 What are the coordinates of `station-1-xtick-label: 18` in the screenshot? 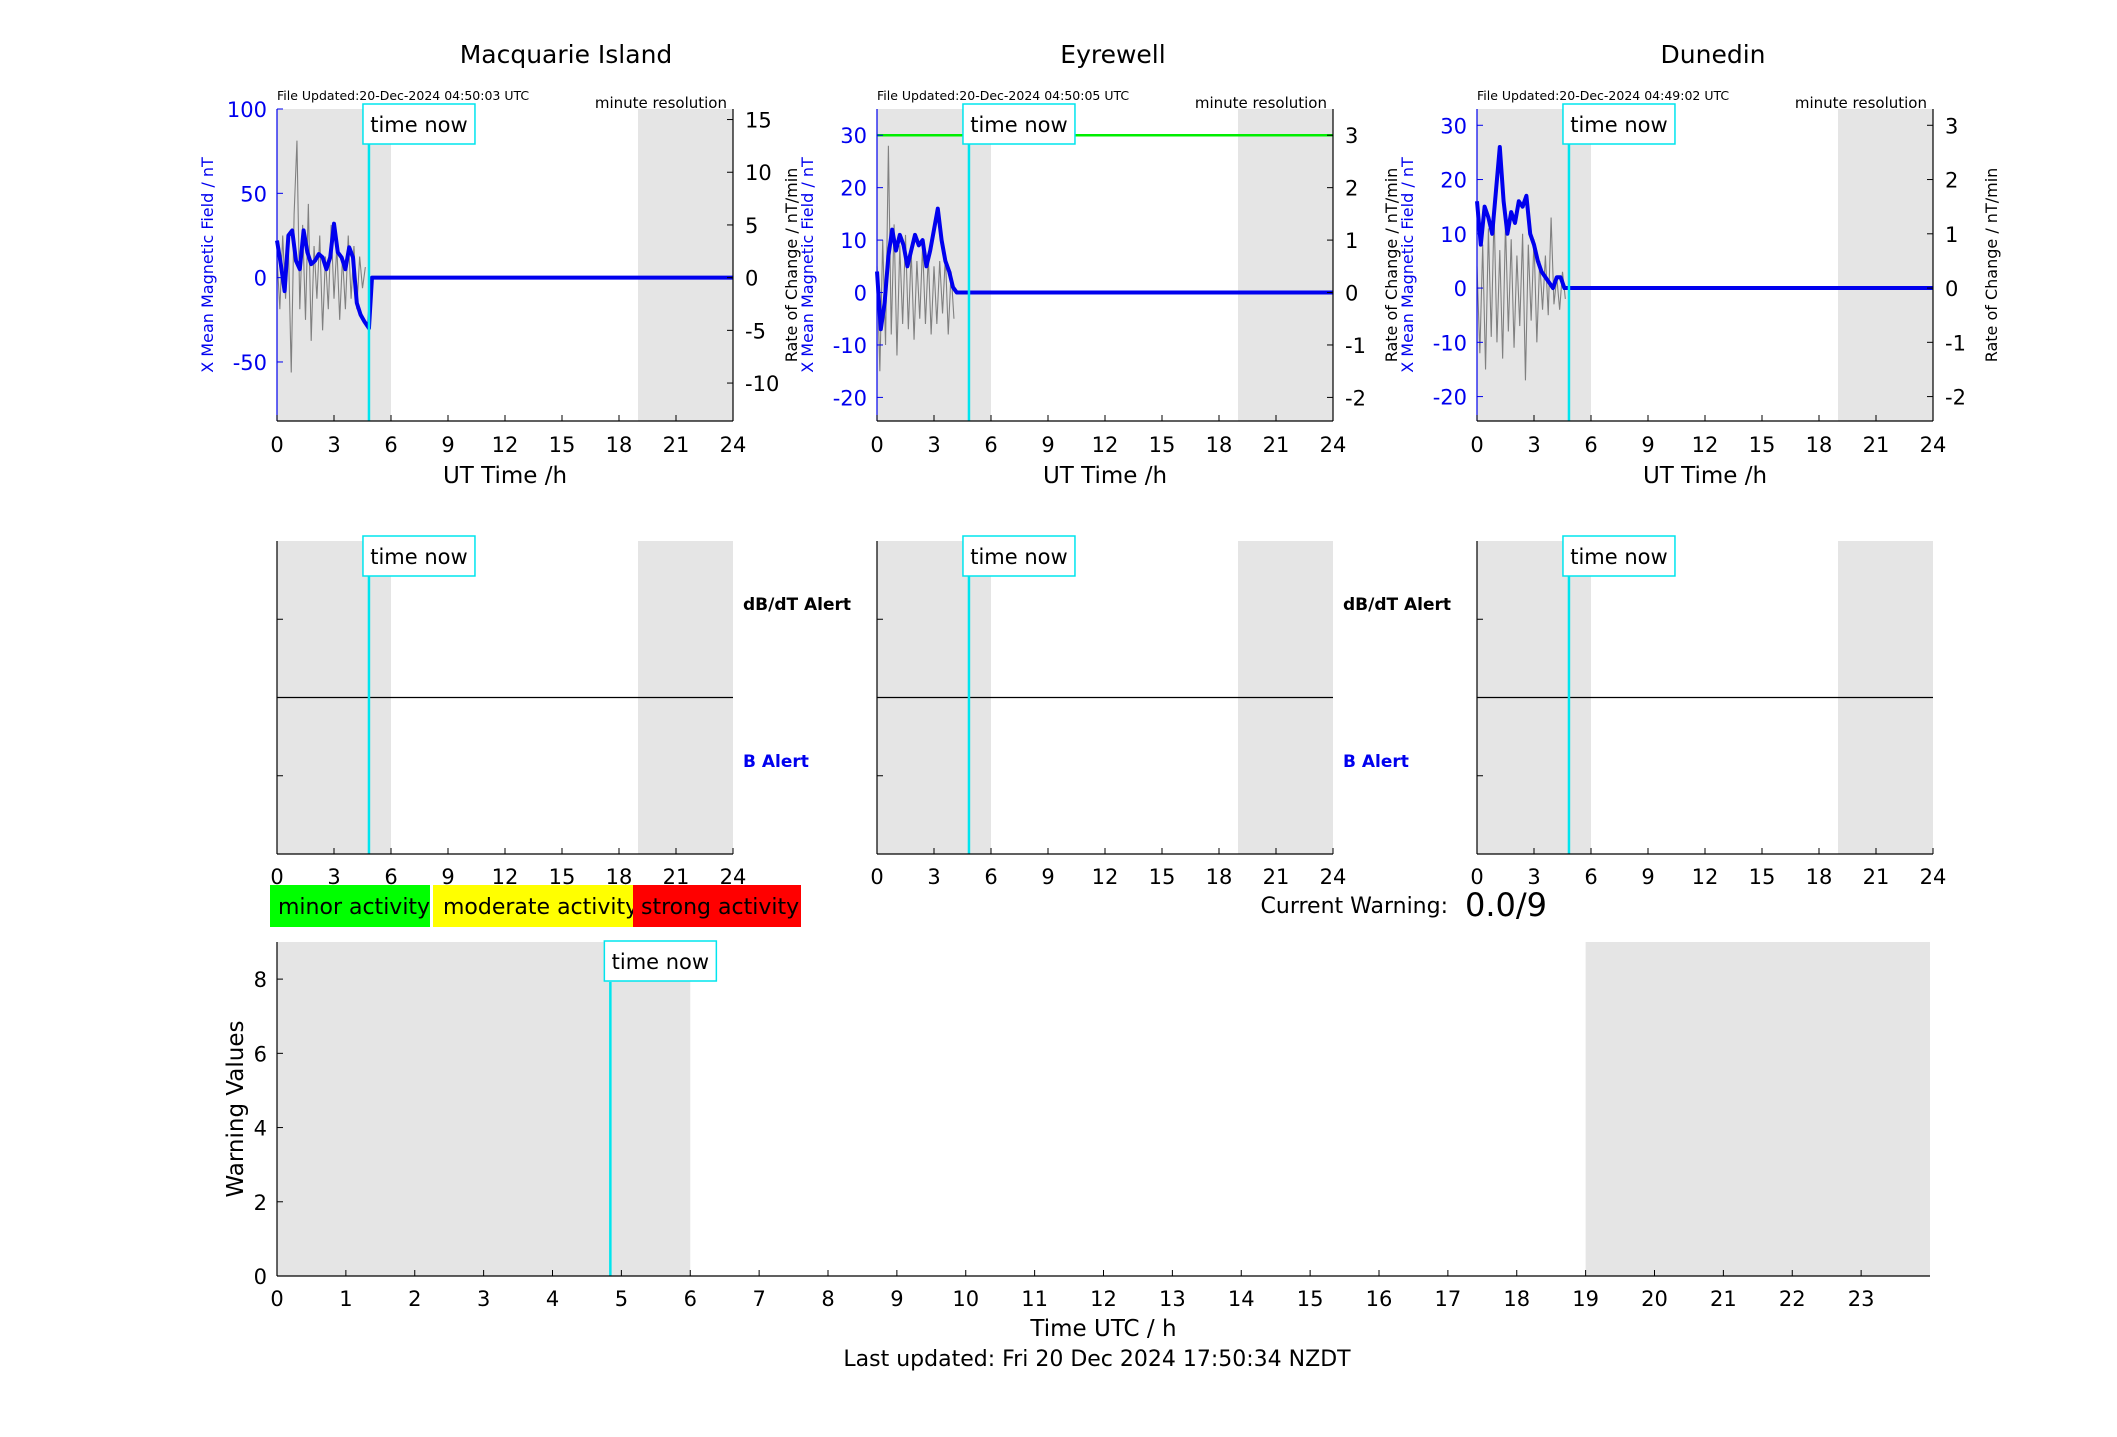 It's located at (619, 445).